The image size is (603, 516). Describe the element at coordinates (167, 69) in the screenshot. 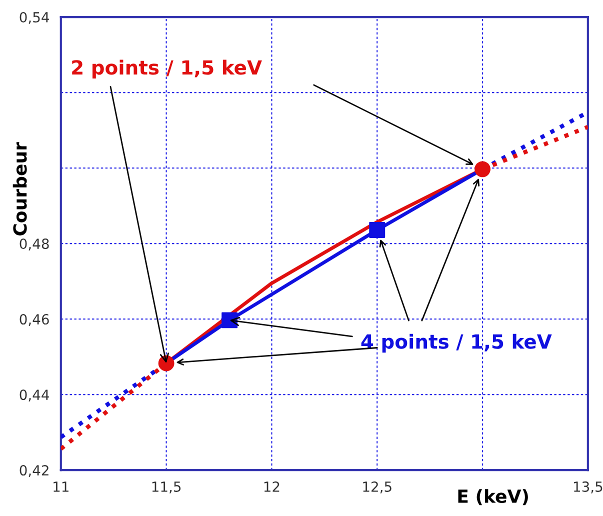

I see `annotation: 2 points / 1,5 keV` at that location.